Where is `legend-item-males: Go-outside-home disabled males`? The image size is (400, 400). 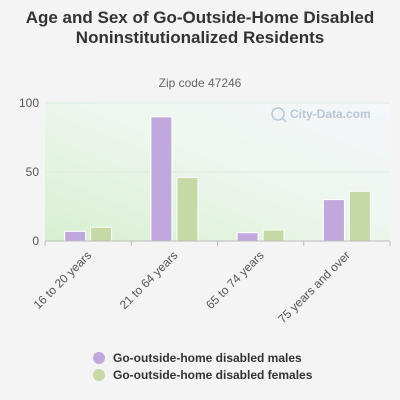 legend-item-males: Go-outside-home disabled males is located at coordinates (202, 358).